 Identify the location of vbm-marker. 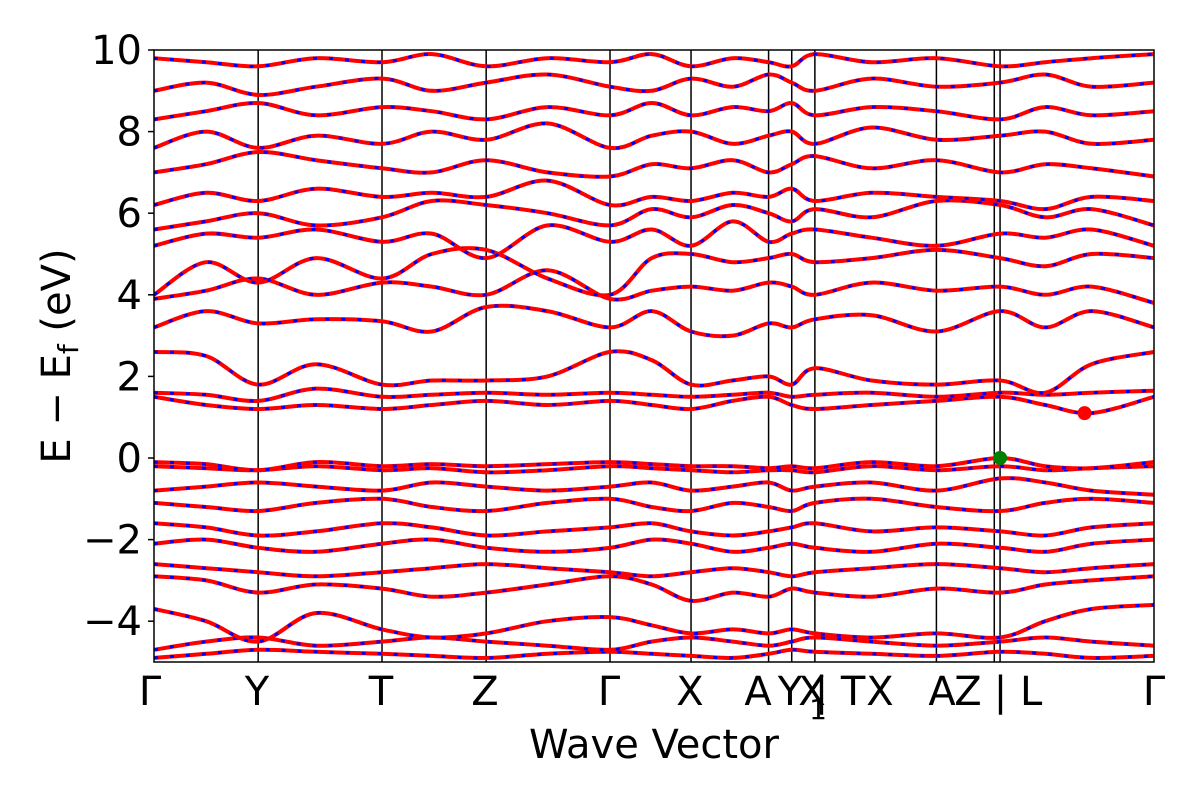
(1000, 458).